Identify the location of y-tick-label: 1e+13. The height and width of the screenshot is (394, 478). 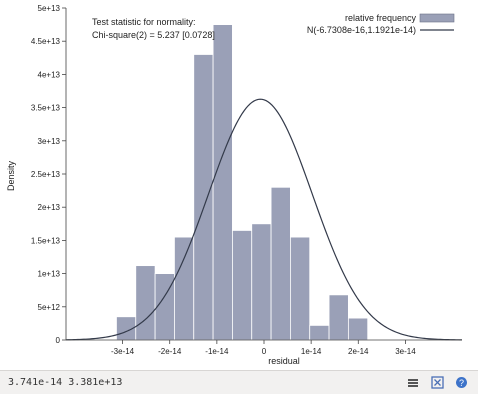
(49, 274).